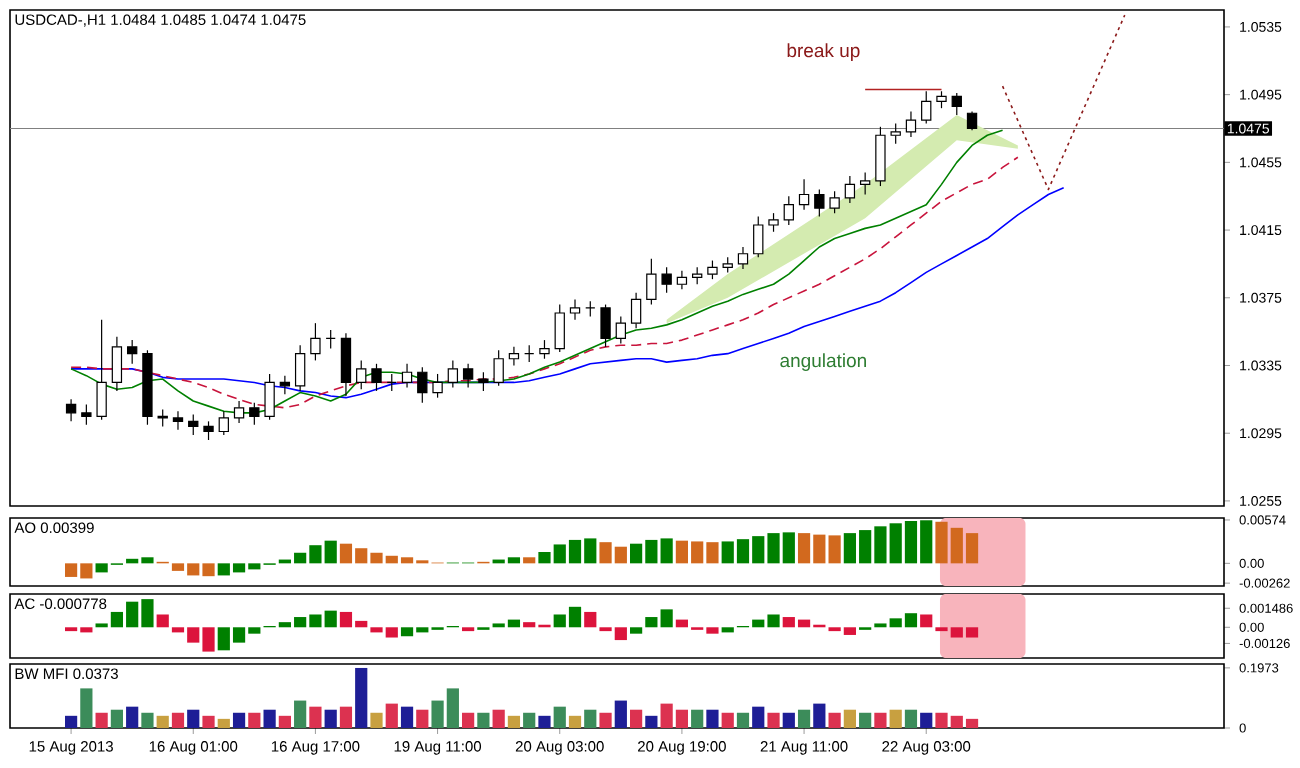  I want to click on annotation: break up, so click(823, 52).